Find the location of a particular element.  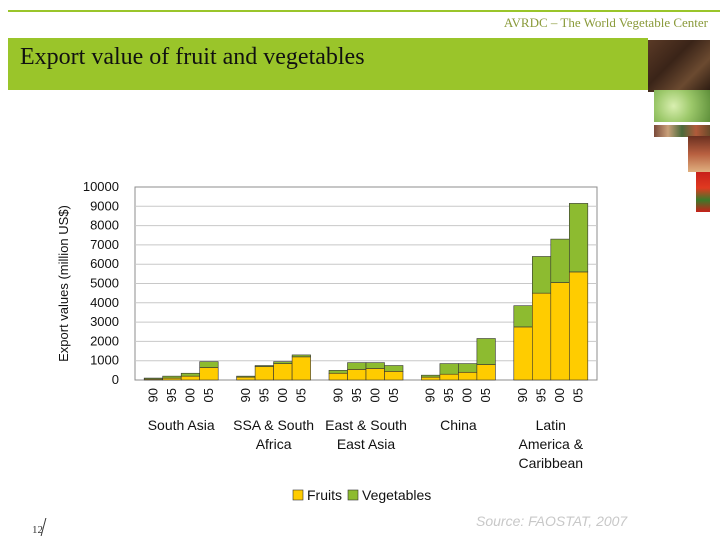

y-axis-label: Export values (million US$) is located at coordinates (63, 283).